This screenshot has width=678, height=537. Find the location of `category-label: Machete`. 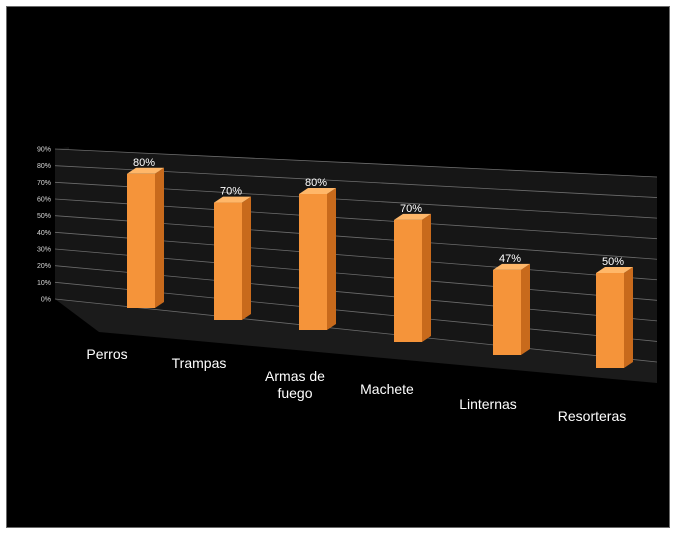

category-label: Machete is located at coordinates (387, 389).